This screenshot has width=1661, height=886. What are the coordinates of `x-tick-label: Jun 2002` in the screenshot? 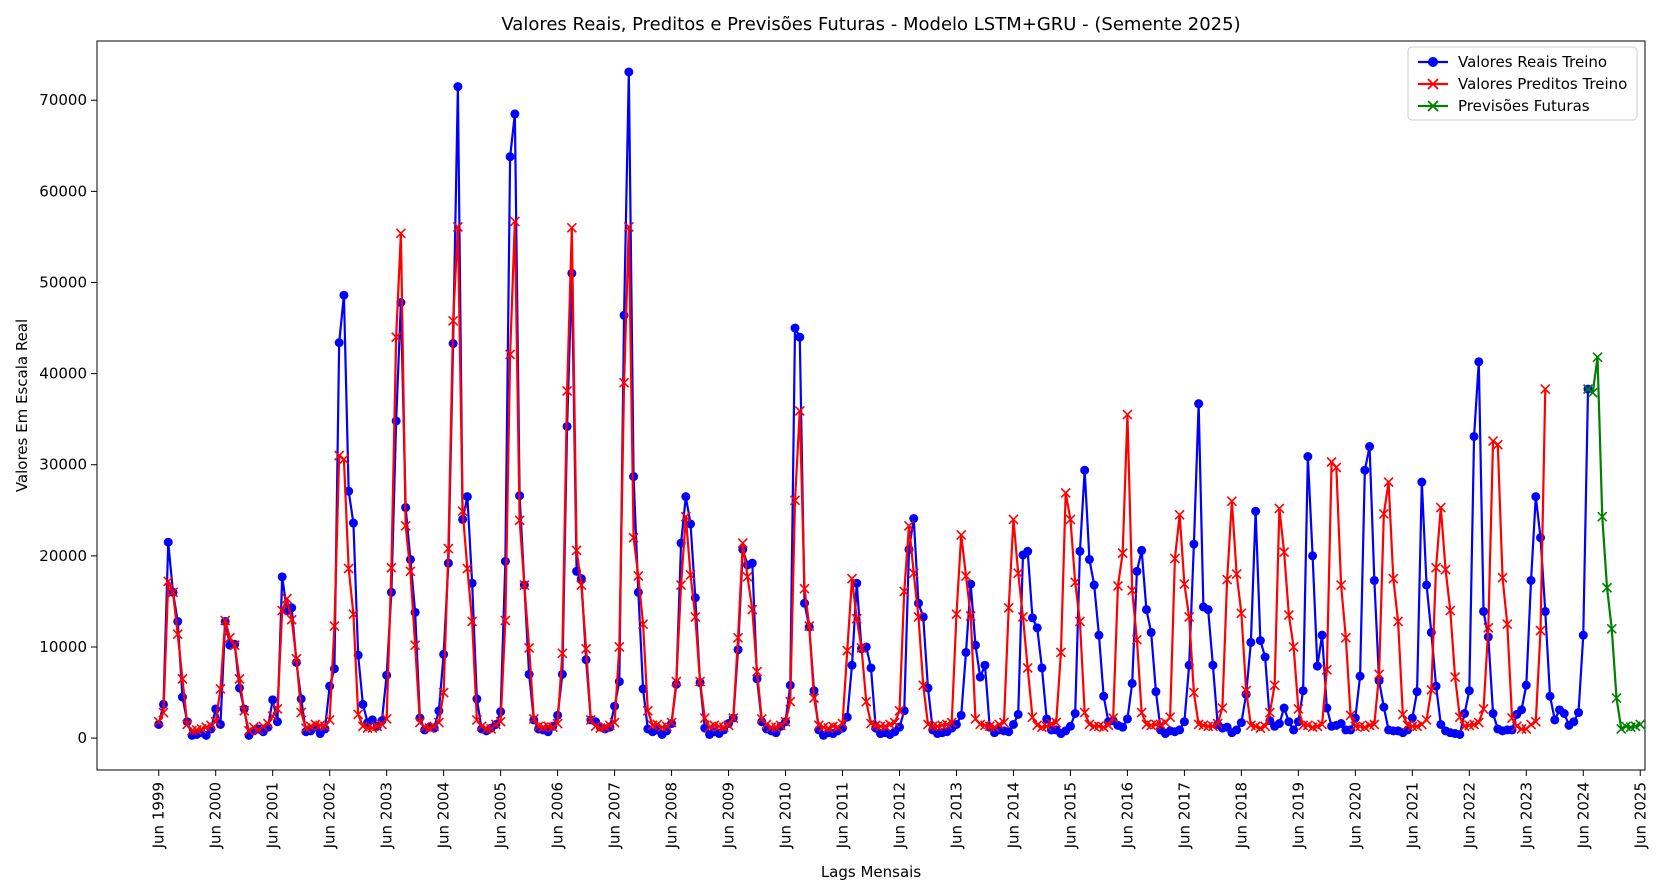 It's located at (330, 815).